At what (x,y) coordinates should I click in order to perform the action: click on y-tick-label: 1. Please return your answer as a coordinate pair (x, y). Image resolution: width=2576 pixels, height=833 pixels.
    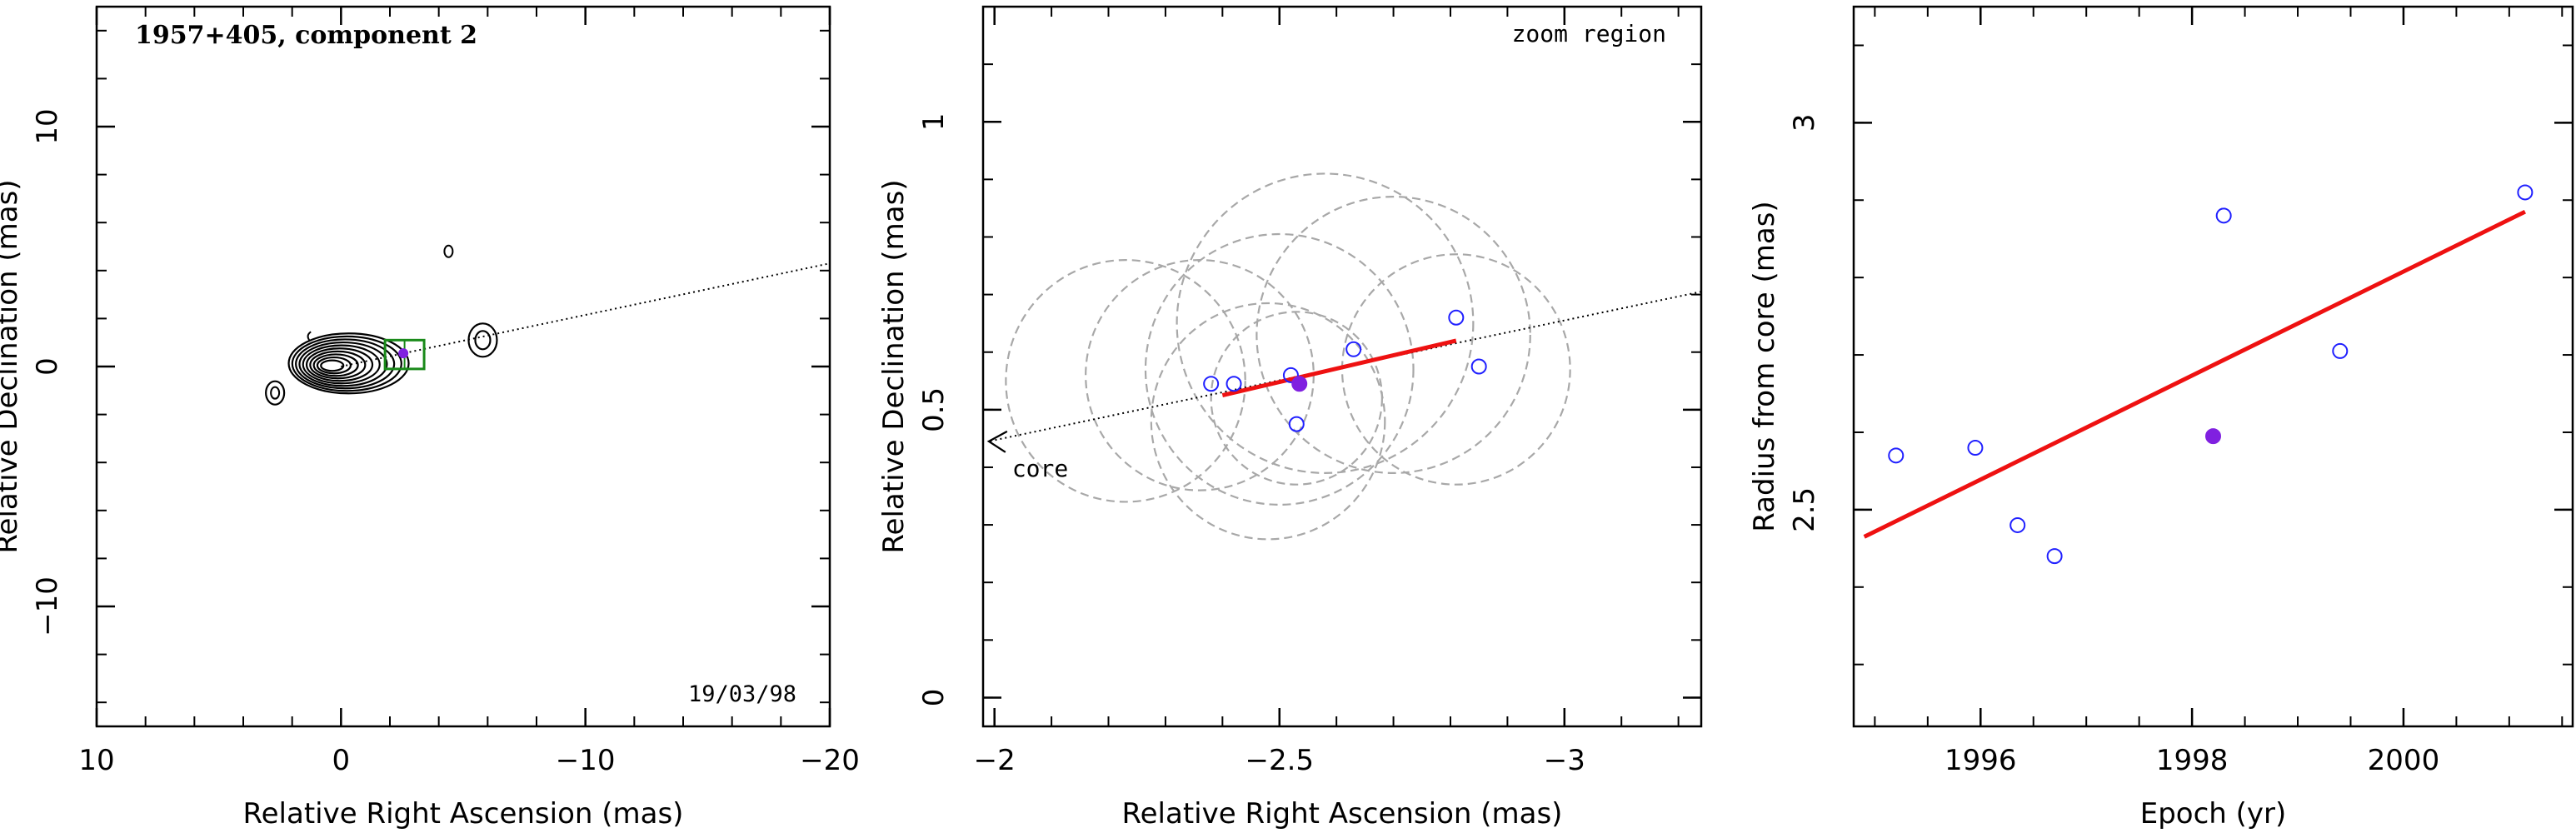
    Looking at the image, I should click on (934, 121).